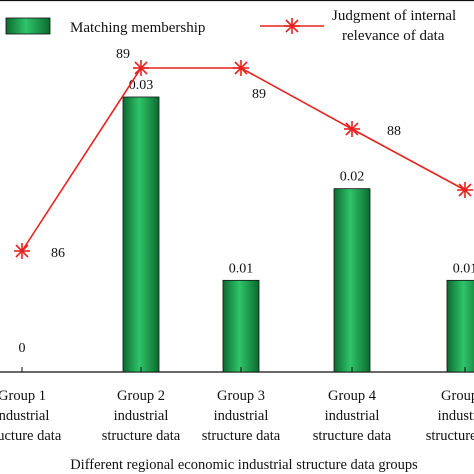  I want to click on x-tick-label-2-line-2: industrial, so click(141, 416).